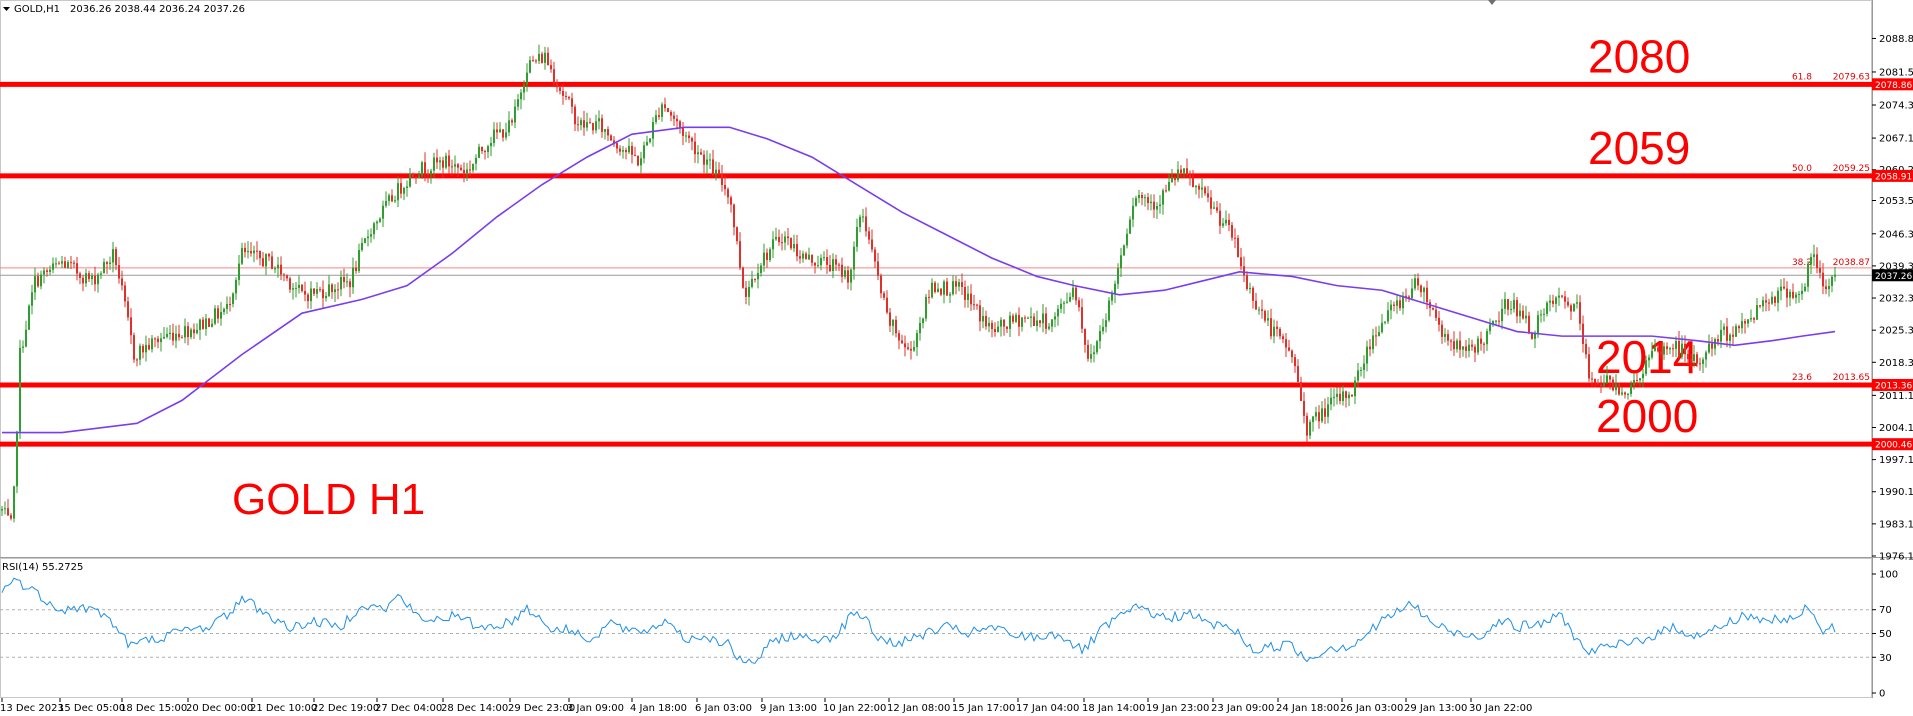 This screenshot has width=1913, height=716. What do you see at coordinates (1492, 2) in the screenshot?
I see `chart-shift-marker-icon` at bounding box center [1492, 2].